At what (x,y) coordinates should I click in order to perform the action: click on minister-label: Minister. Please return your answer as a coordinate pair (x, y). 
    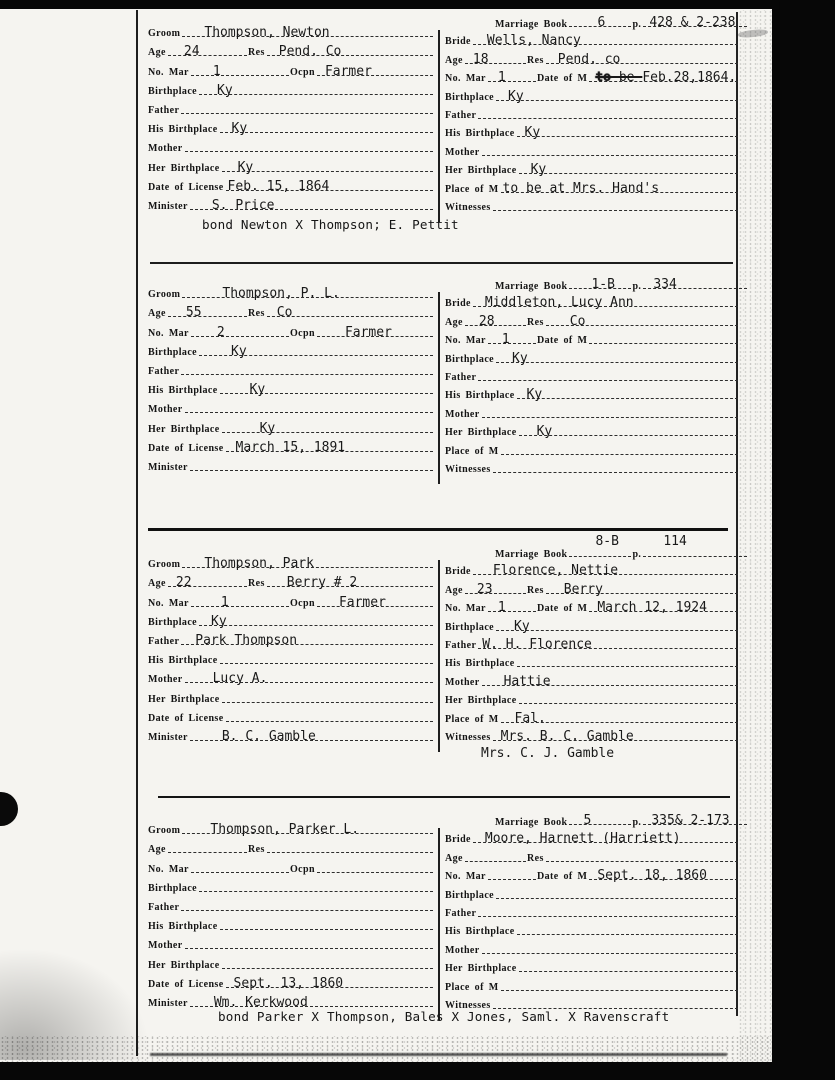
    Looking at the image, I should click on (168, 737).